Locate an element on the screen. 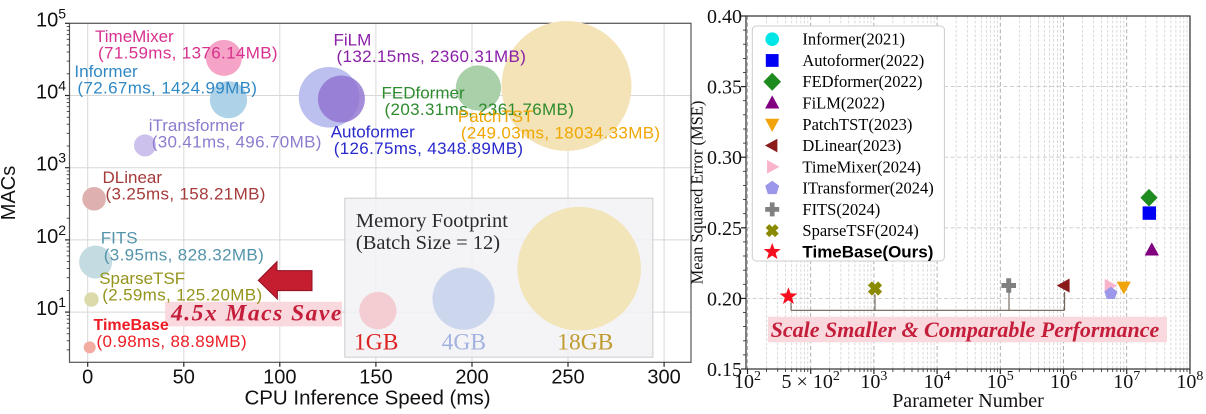 This screenshot has height=414, width=1206. svg-text: Autoformer is located at coordinates (373, 131).